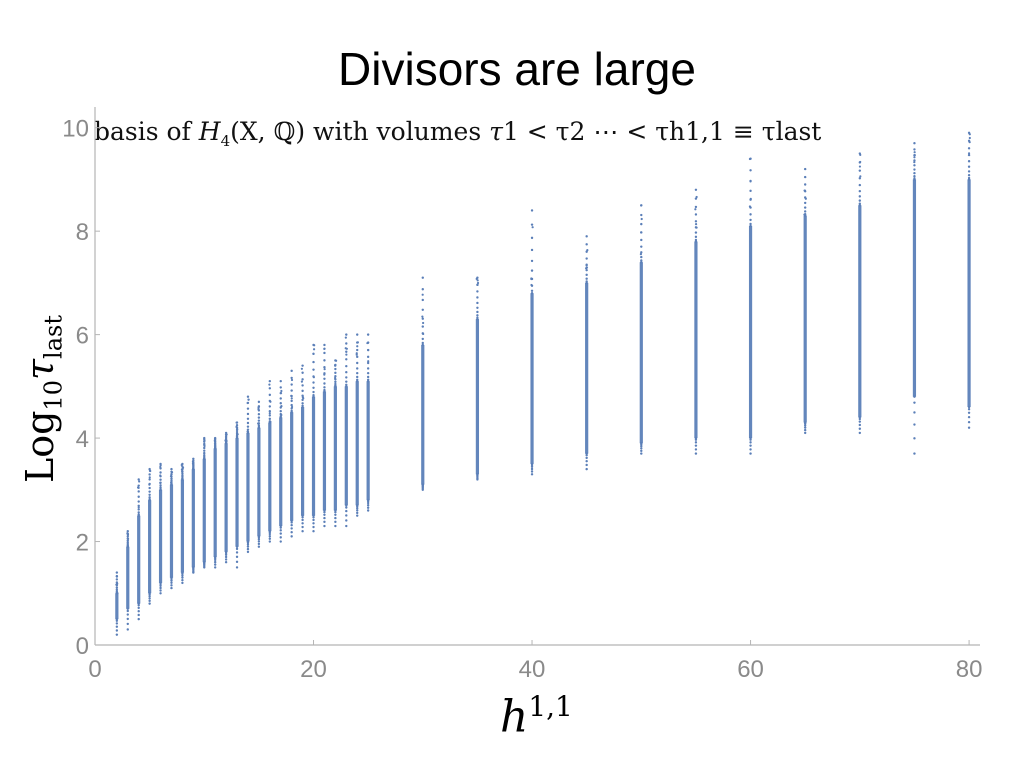  What do you see at coordinates (128, 580) in the screenshot?
I see `data-column-h3` at bounding box center [128, 580].